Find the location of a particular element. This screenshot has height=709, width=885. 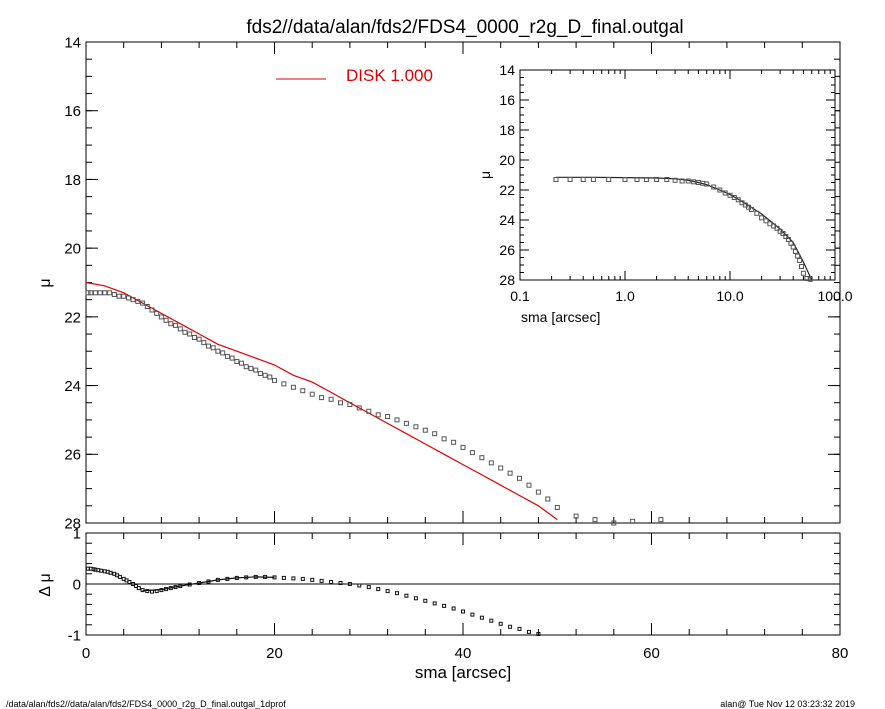

main-y-tick-label: 26 is located at coordinates (72, 455).